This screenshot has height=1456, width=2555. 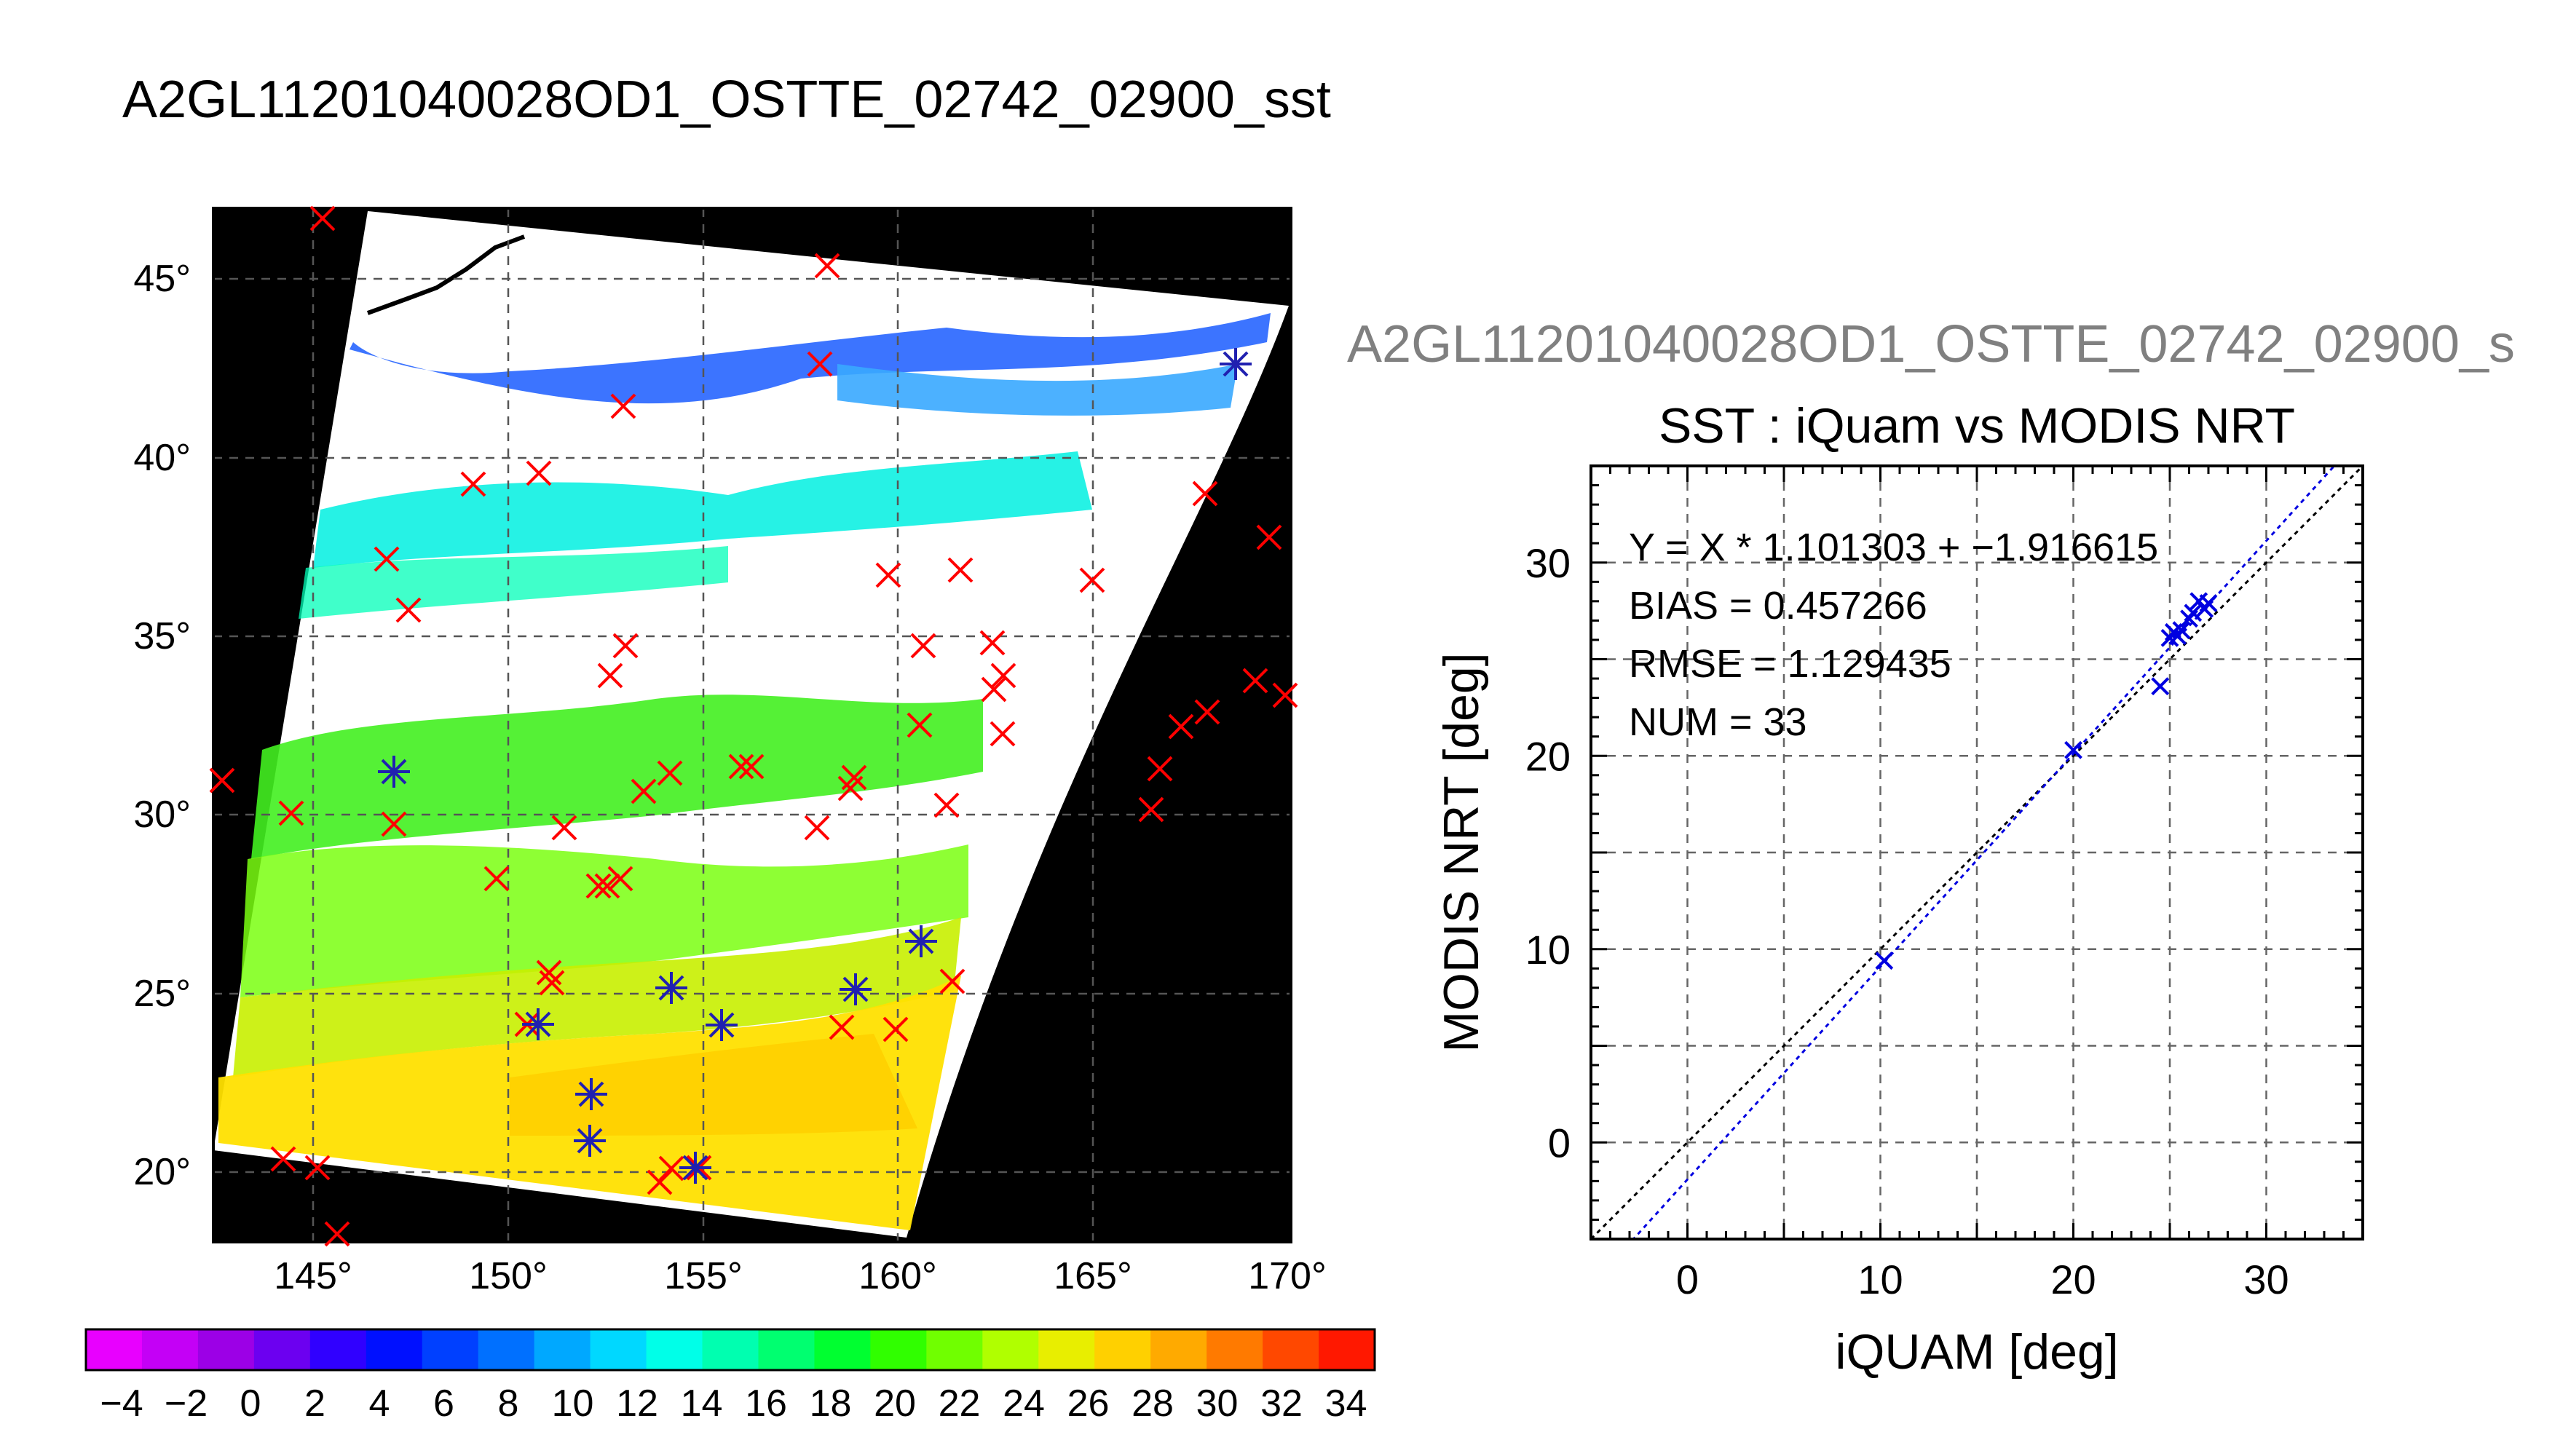 I want to click on lat-tick-label: 35°, so click(x=162, y=636).